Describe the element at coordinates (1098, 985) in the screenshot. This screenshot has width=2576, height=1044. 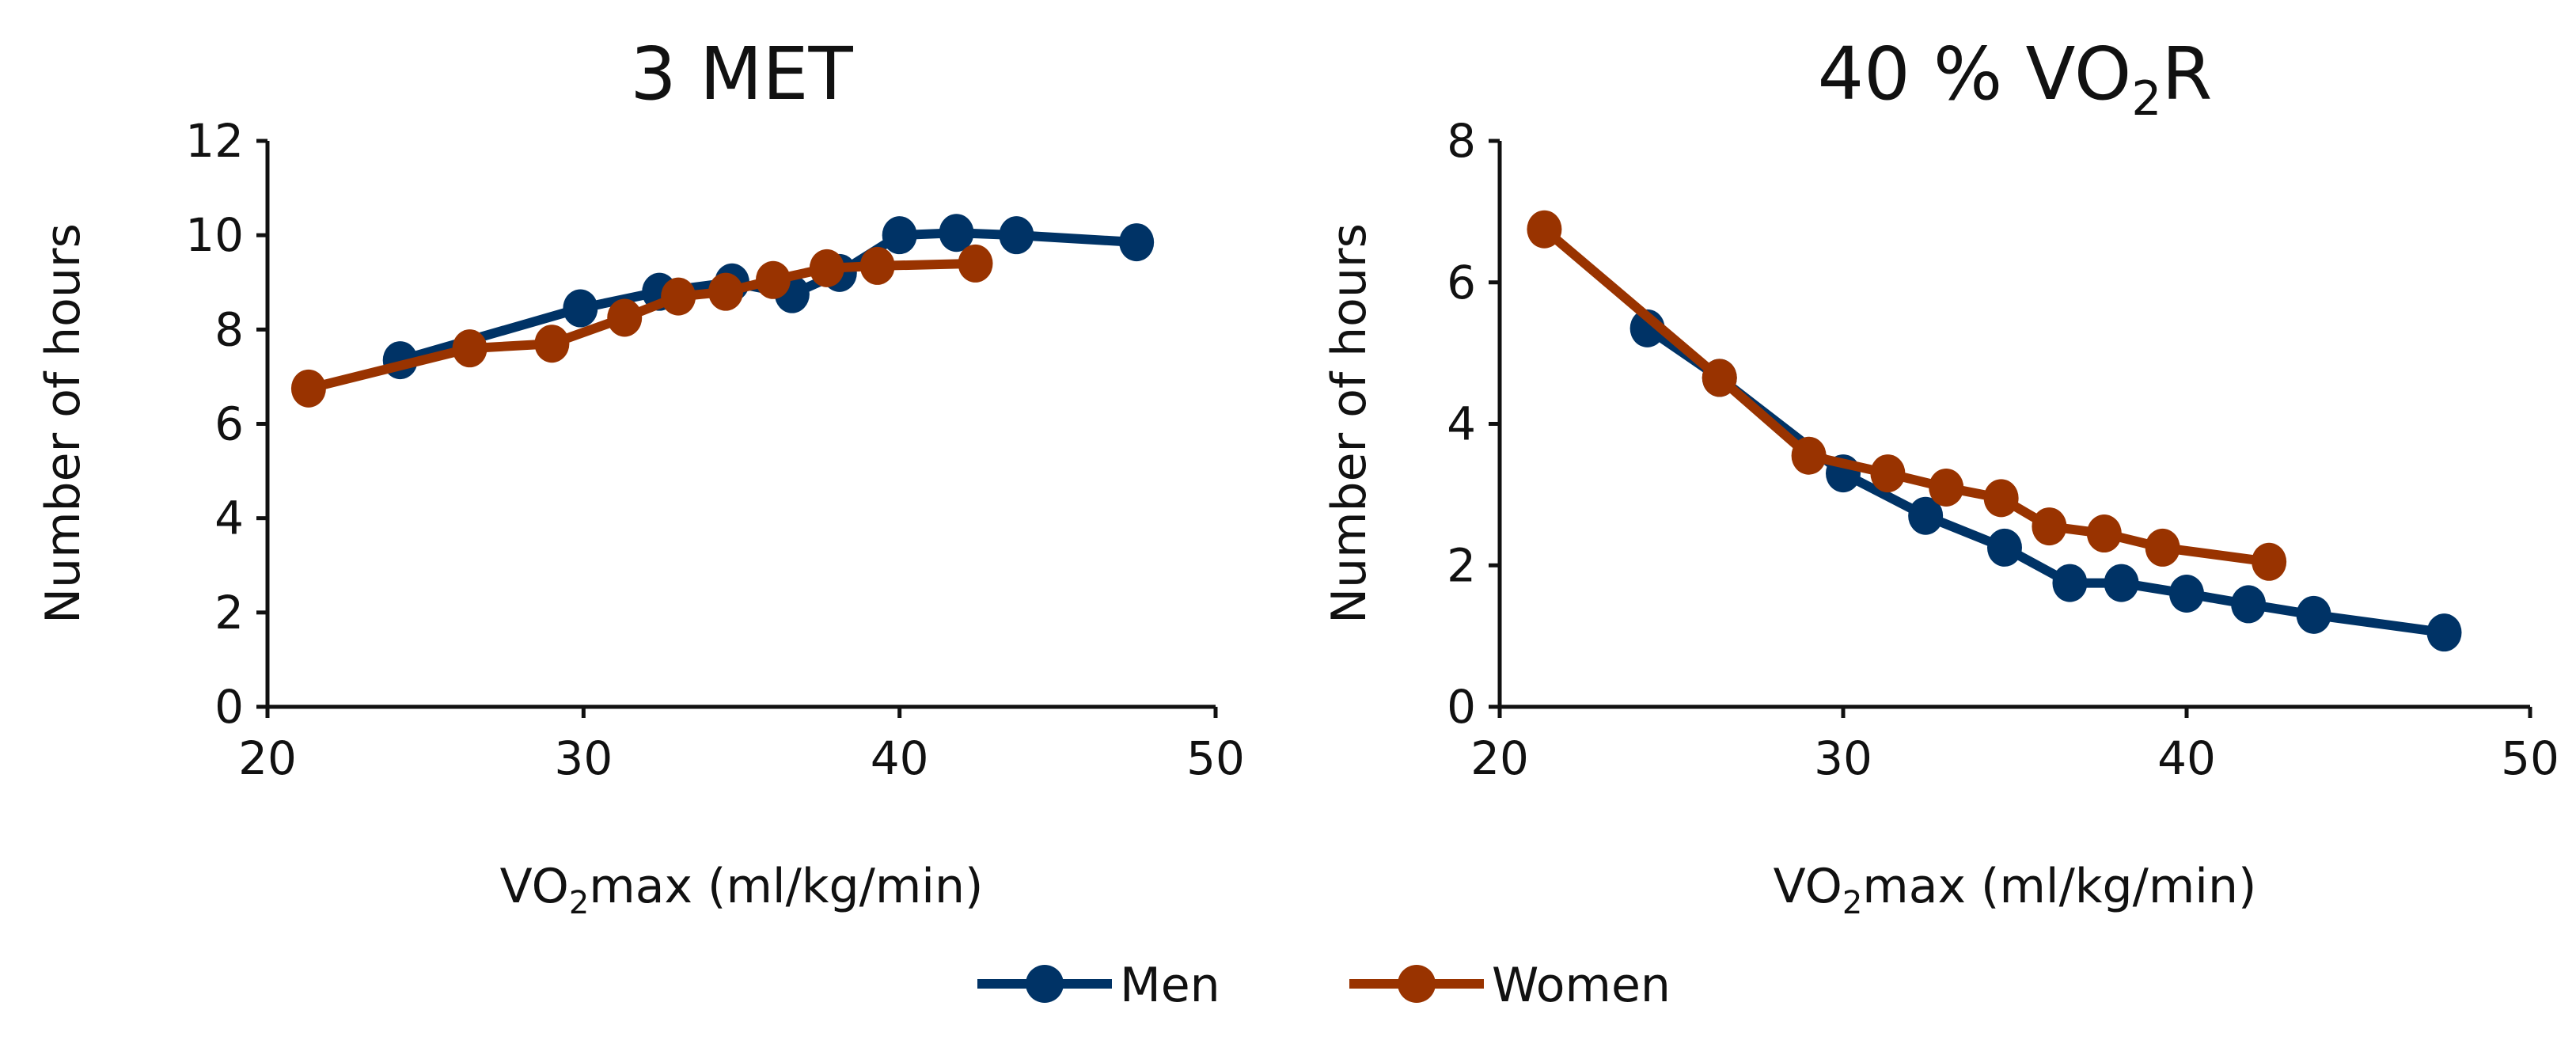
I see `legend-item-men: Men` at that location.